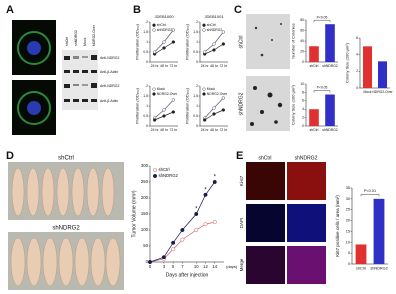 The image size is (396, 294). What do you see at coordinates (292, 40) in the screenshot?
I see `y-axis-label: Number of Colonies` at bounding box center [292, 40].